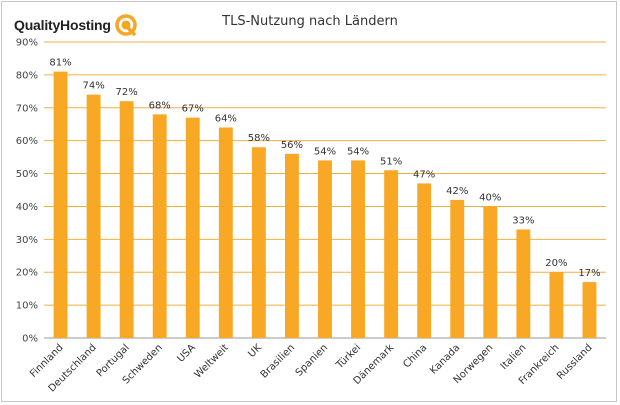 The height and width of the screenshot is (405, 620). Describe the element at coordinates (523, 220) in the screenshot. I see `data-label: 33%` at that location.